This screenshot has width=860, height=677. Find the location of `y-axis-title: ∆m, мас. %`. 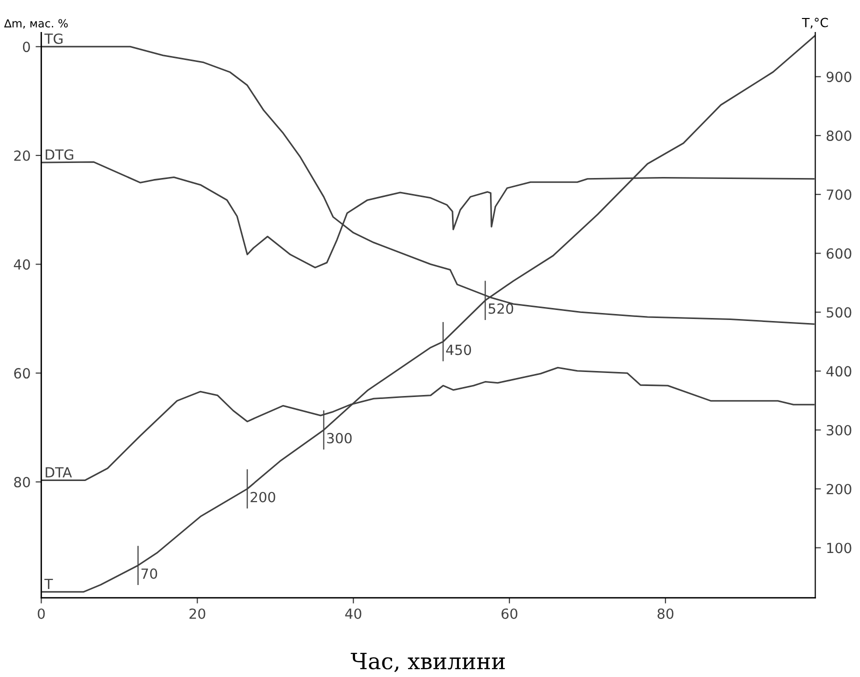

y-axis-title: ∆m, мас. % is located at coordinates (36, 24).